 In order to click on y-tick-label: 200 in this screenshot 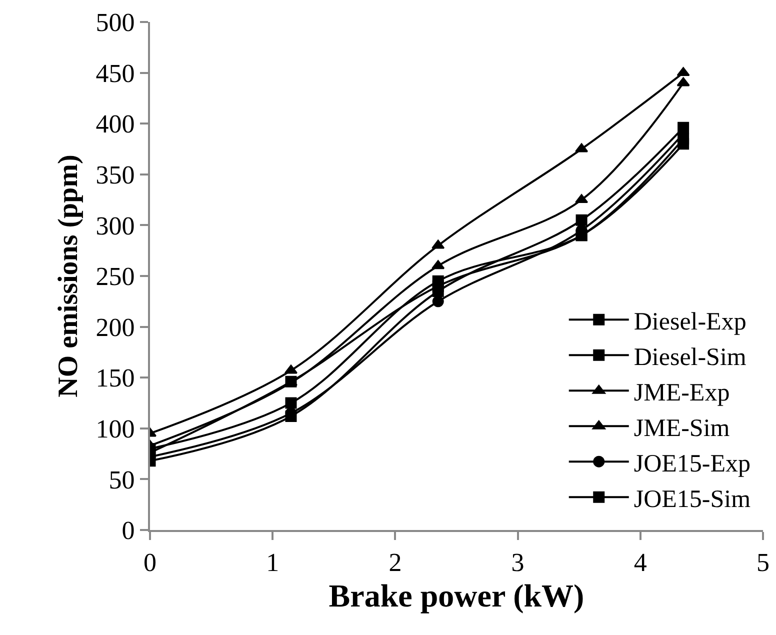, I will do `click(115, 327)`.